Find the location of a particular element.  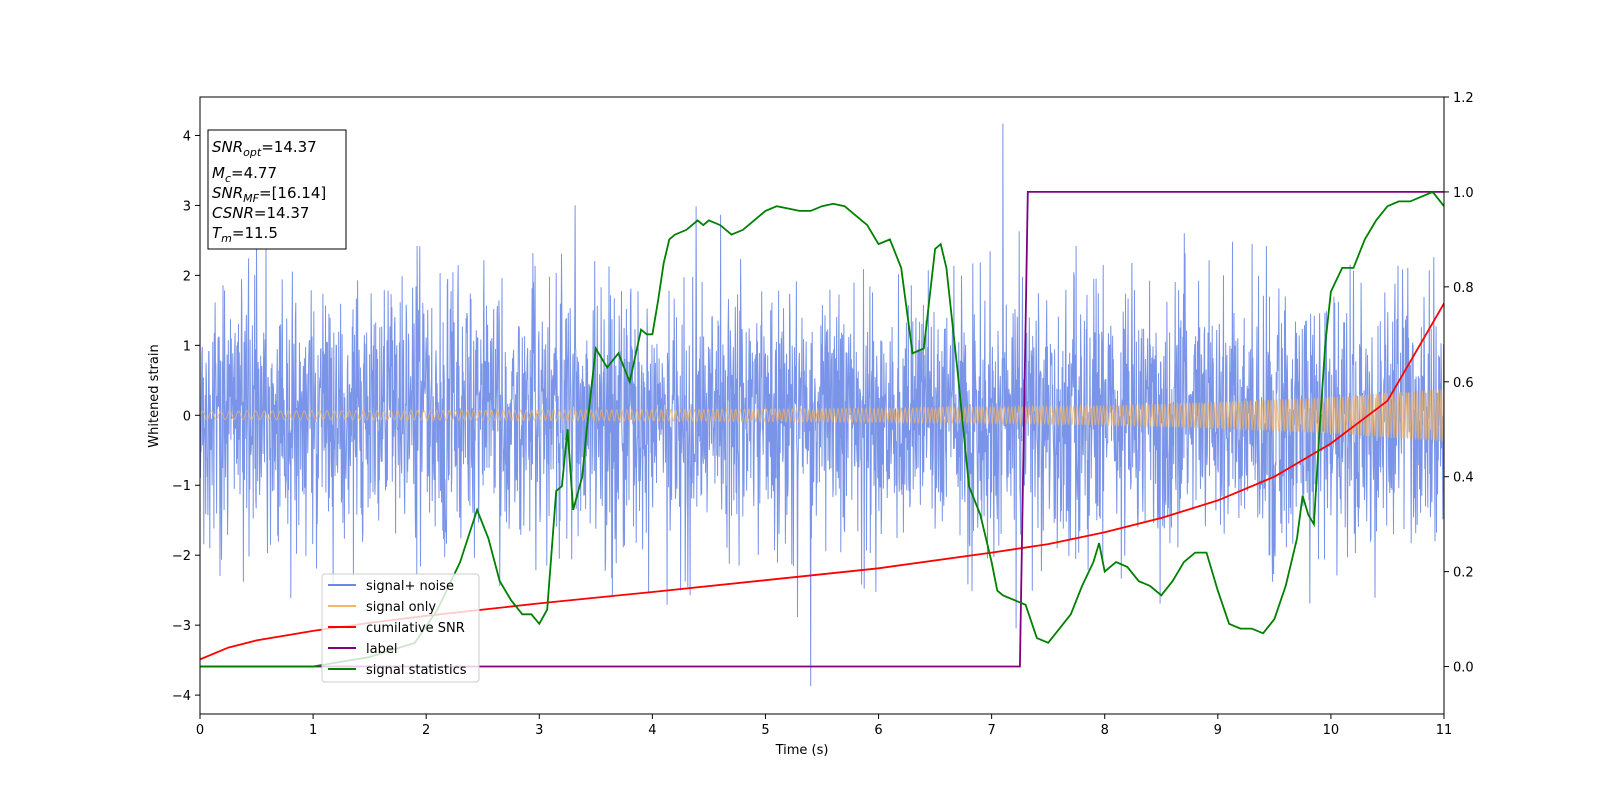

y-right-tick-label: 0.6 is located at coordinates (1463, 383).